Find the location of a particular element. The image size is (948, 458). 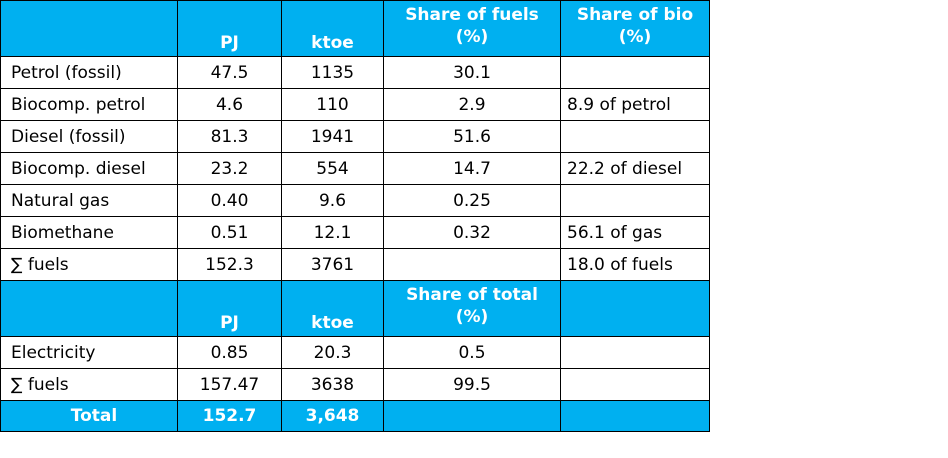

table-row: Petrol (fossil) 47.5 1135 30.1 is located at coordinates (355, 72).